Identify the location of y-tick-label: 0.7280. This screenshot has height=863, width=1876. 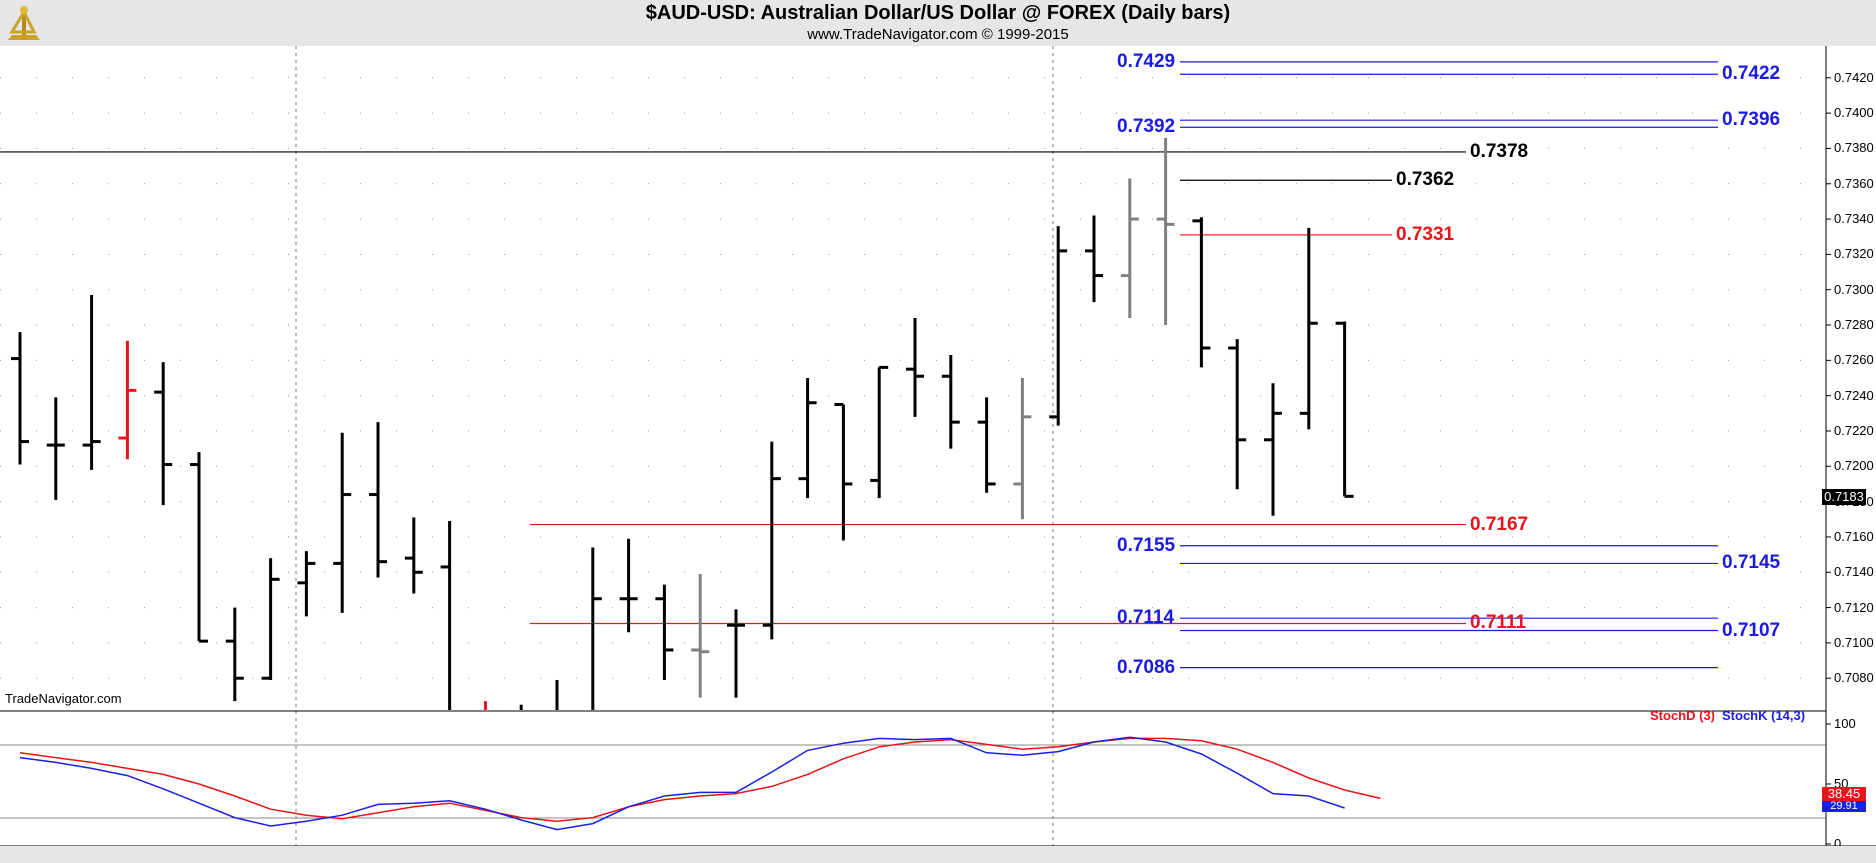
(1854, 325).